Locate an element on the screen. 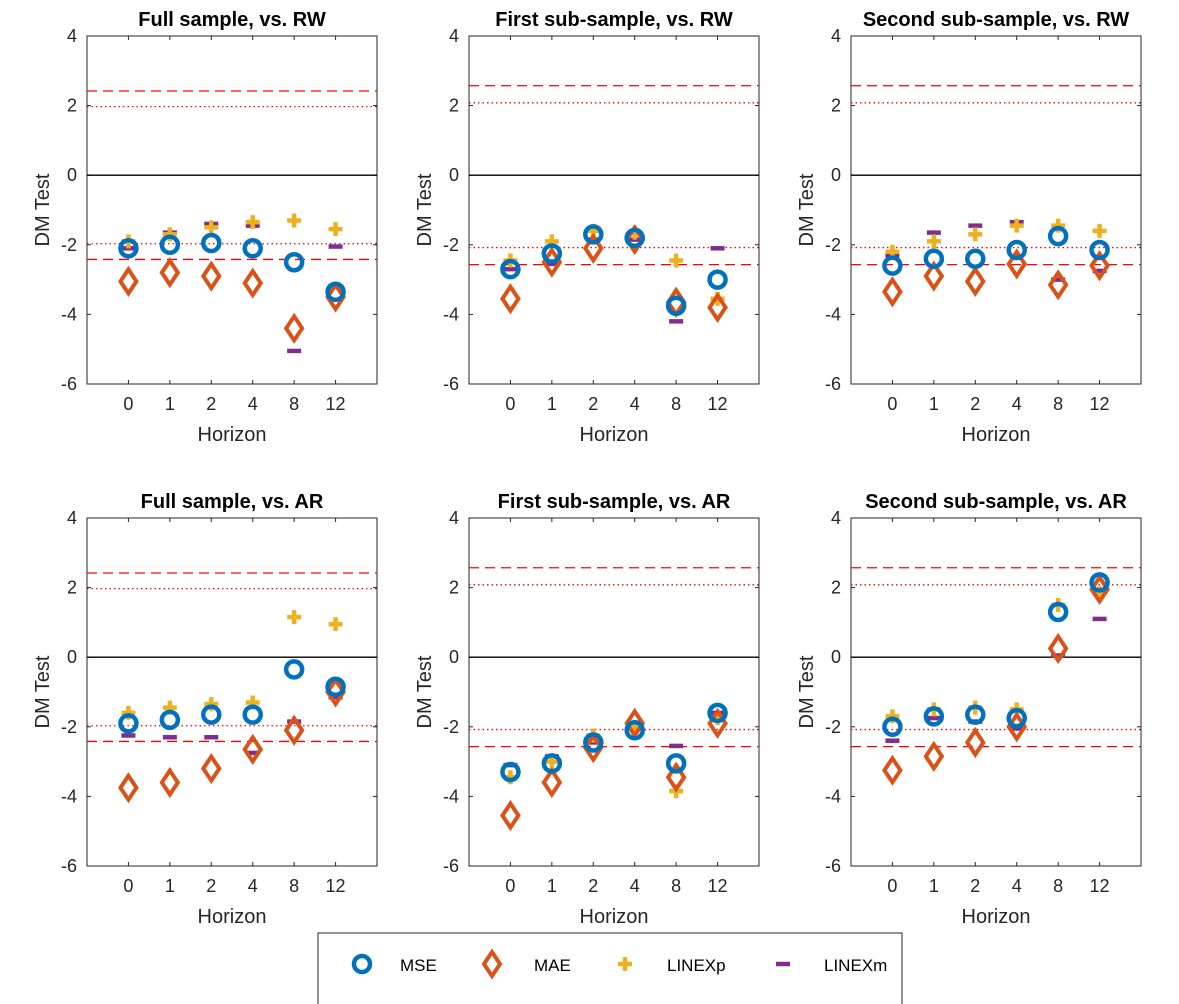  y-tick-label: 0 is located at coordinates (836, 175).